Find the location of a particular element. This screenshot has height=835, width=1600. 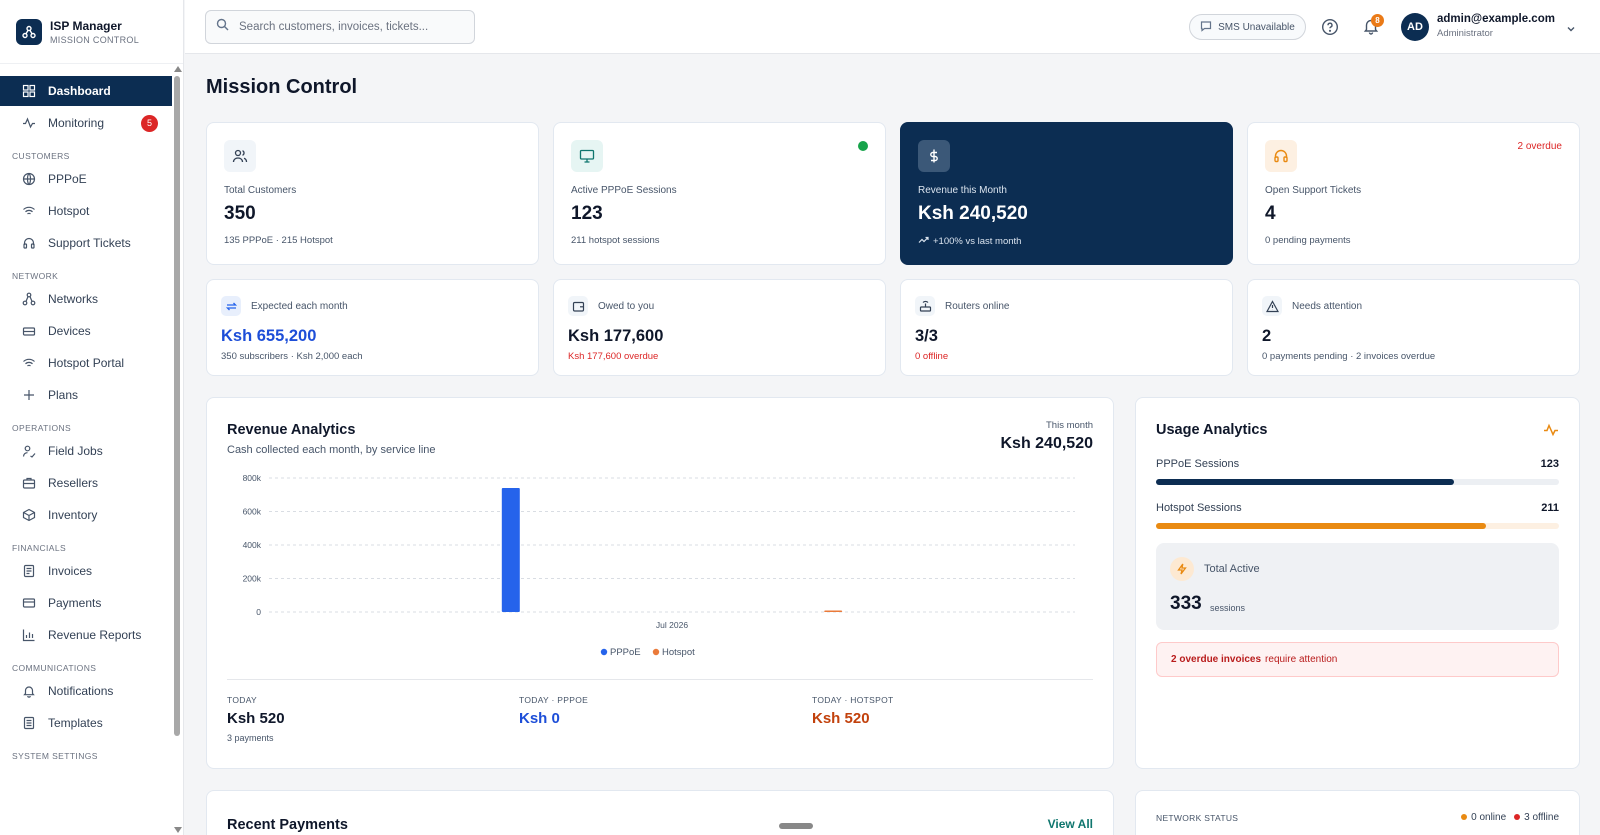

invoices-icon is located at coordinates (29, 571).